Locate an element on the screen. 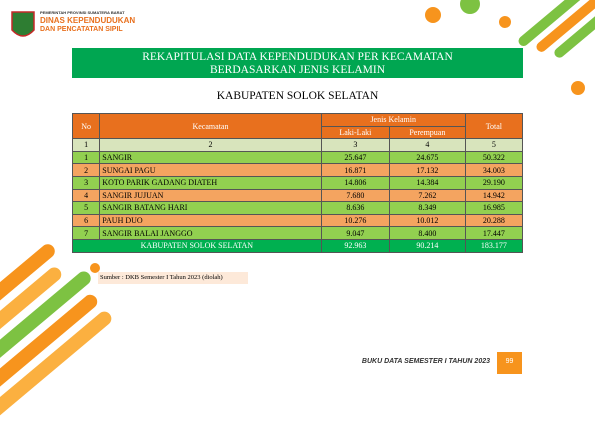 This screenshot has width=595, height=425. header-cell: Kecamatan is located at coordinates (210, 126).